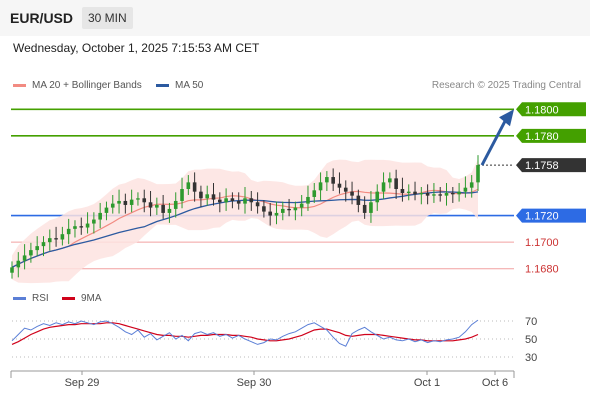  I want to click on rsi-ma-swatch, so click(68, 298).